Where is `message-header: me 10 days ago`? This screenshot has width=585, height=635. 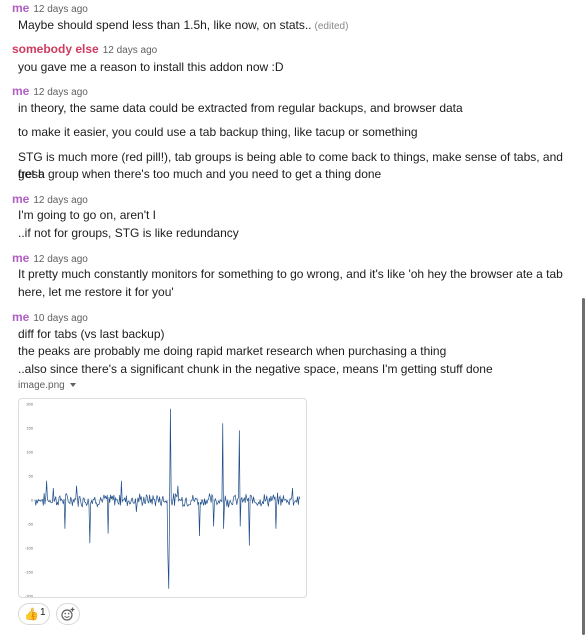
message-header: me 10 days ago is located at coordinates (50, 317).